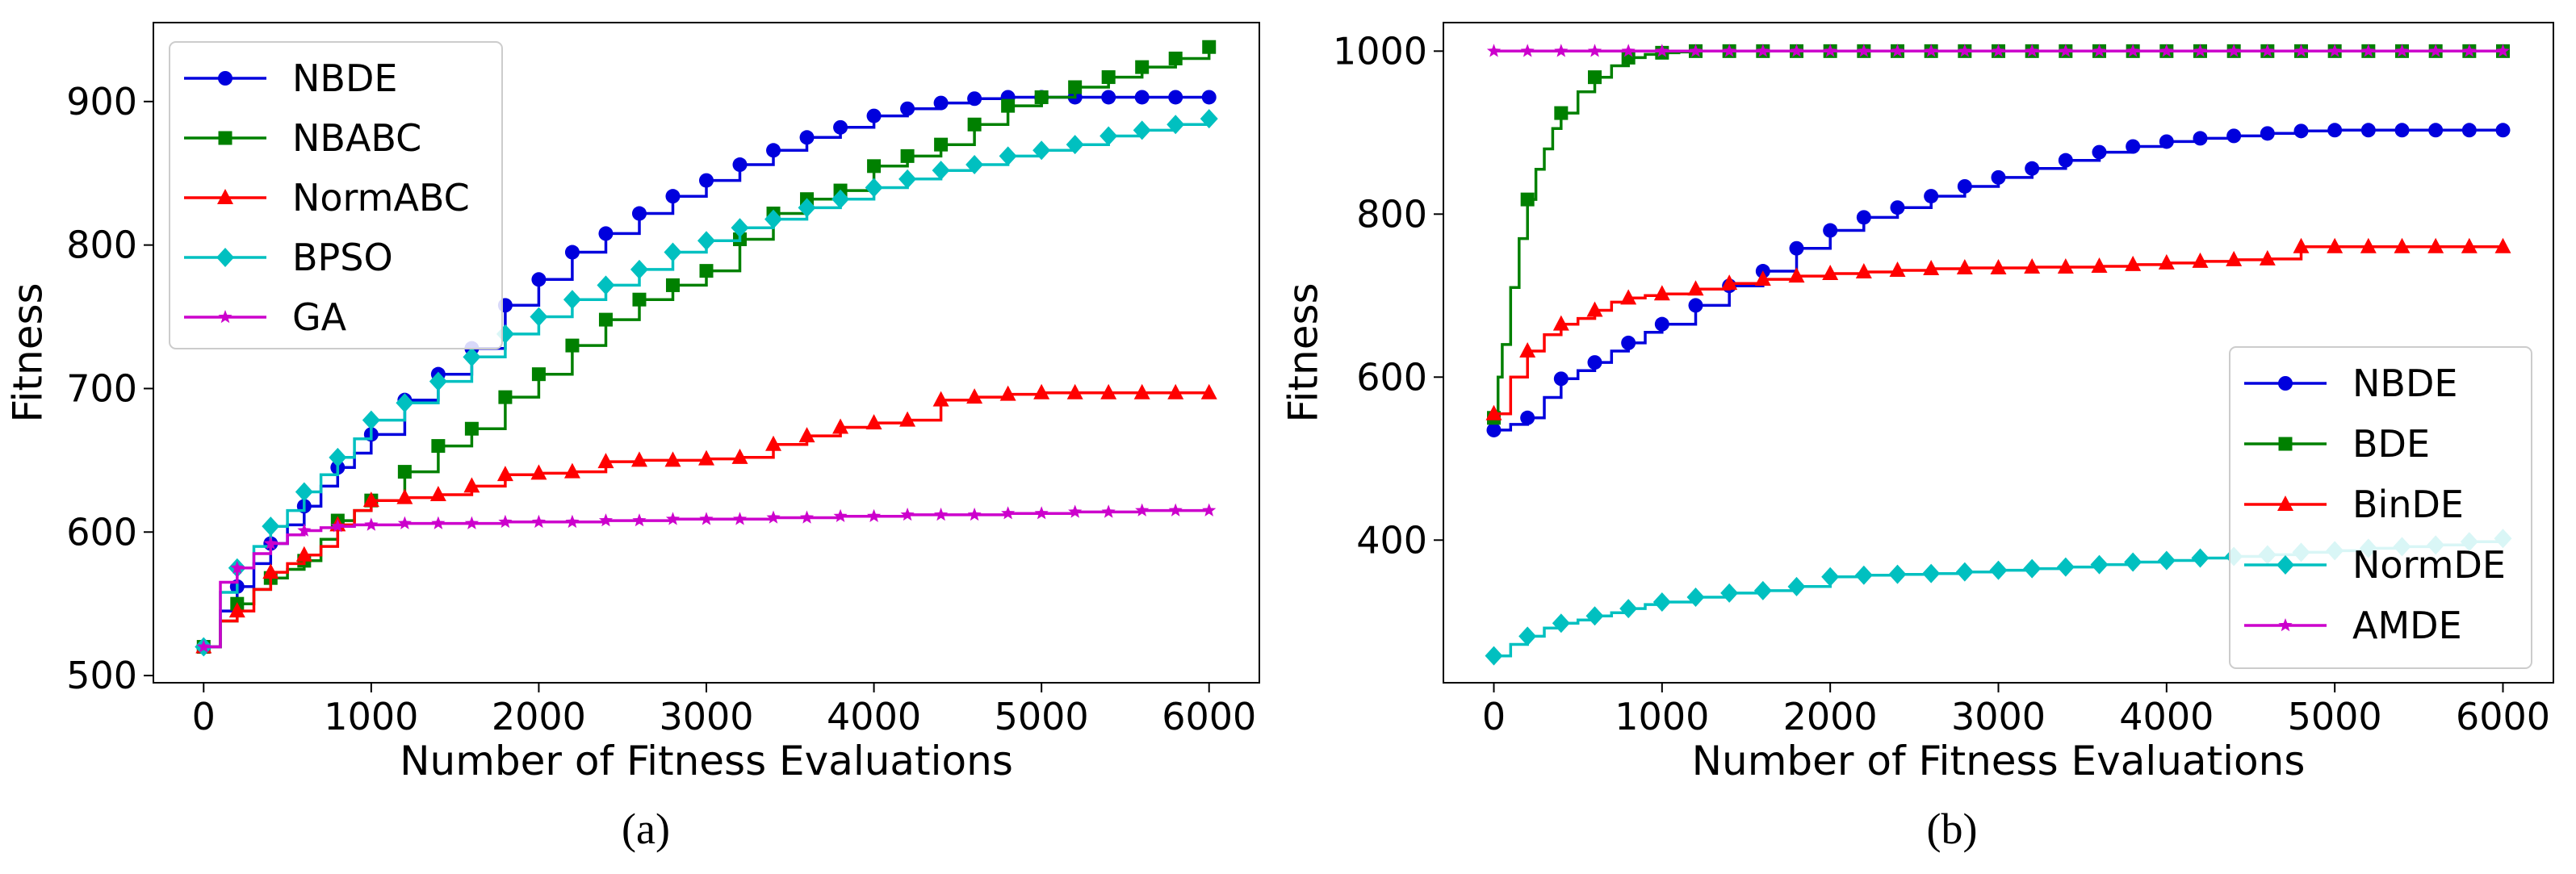  What do you see at coordinates (2167, 716) in the screenshot?
I see `x-tick-label: 4000` at bounding box center [2167, 716].